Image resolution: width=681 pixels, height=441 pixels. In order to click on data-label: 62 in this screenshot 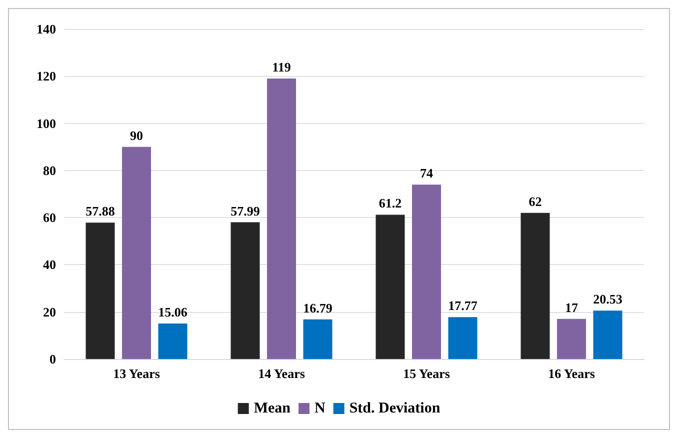, I will do `click(535, 201)`.